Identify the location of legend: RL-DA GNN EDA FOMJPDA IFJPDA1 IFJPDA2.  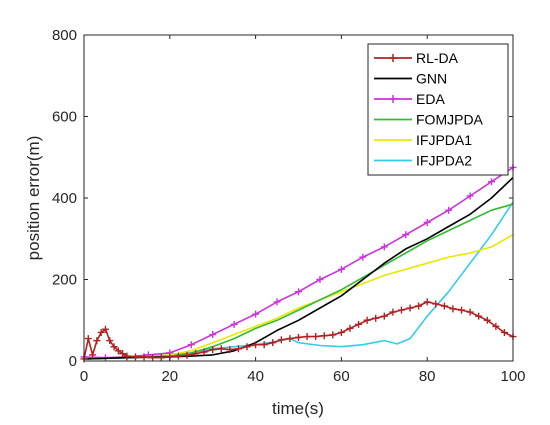
(438, 109).